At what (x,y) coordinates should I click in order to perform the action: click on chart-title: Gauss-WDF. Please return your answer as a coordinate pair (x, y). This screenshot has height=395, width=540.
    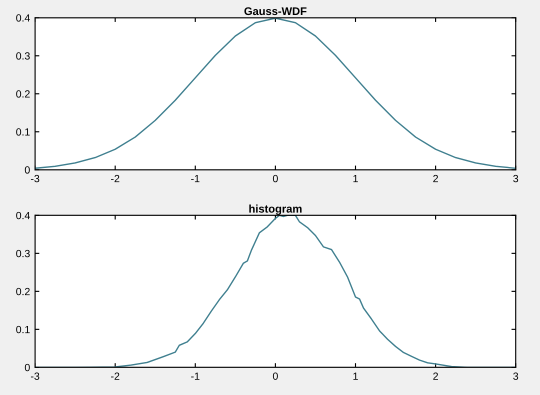
    Looking at the image, I should click on (275, 11).